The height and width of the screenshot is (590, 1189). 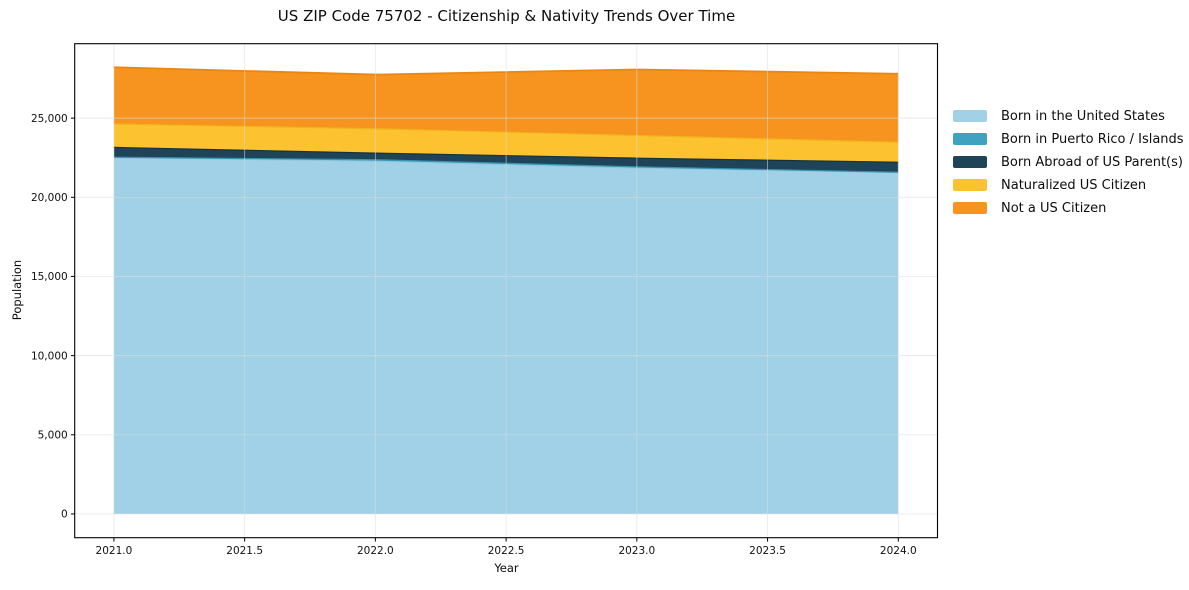 What do you see at coordinates (636, 551) in the screenshot?
I see `x-tick-label: 2023.0` at bounding box center [636, 551].